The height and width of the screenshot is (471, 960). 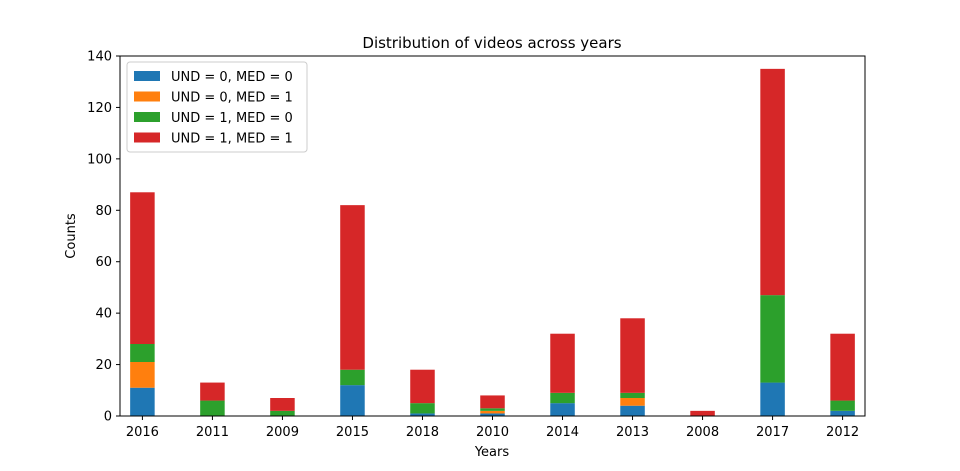 I want to click on x-tick-label: 2008, so click(x=702, y=432).